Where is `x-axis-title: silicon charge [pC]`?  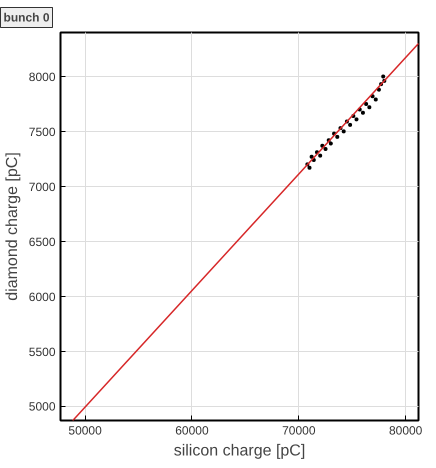 x-axis-title: silicon charge [pC] is located at coordinates (240, 451).